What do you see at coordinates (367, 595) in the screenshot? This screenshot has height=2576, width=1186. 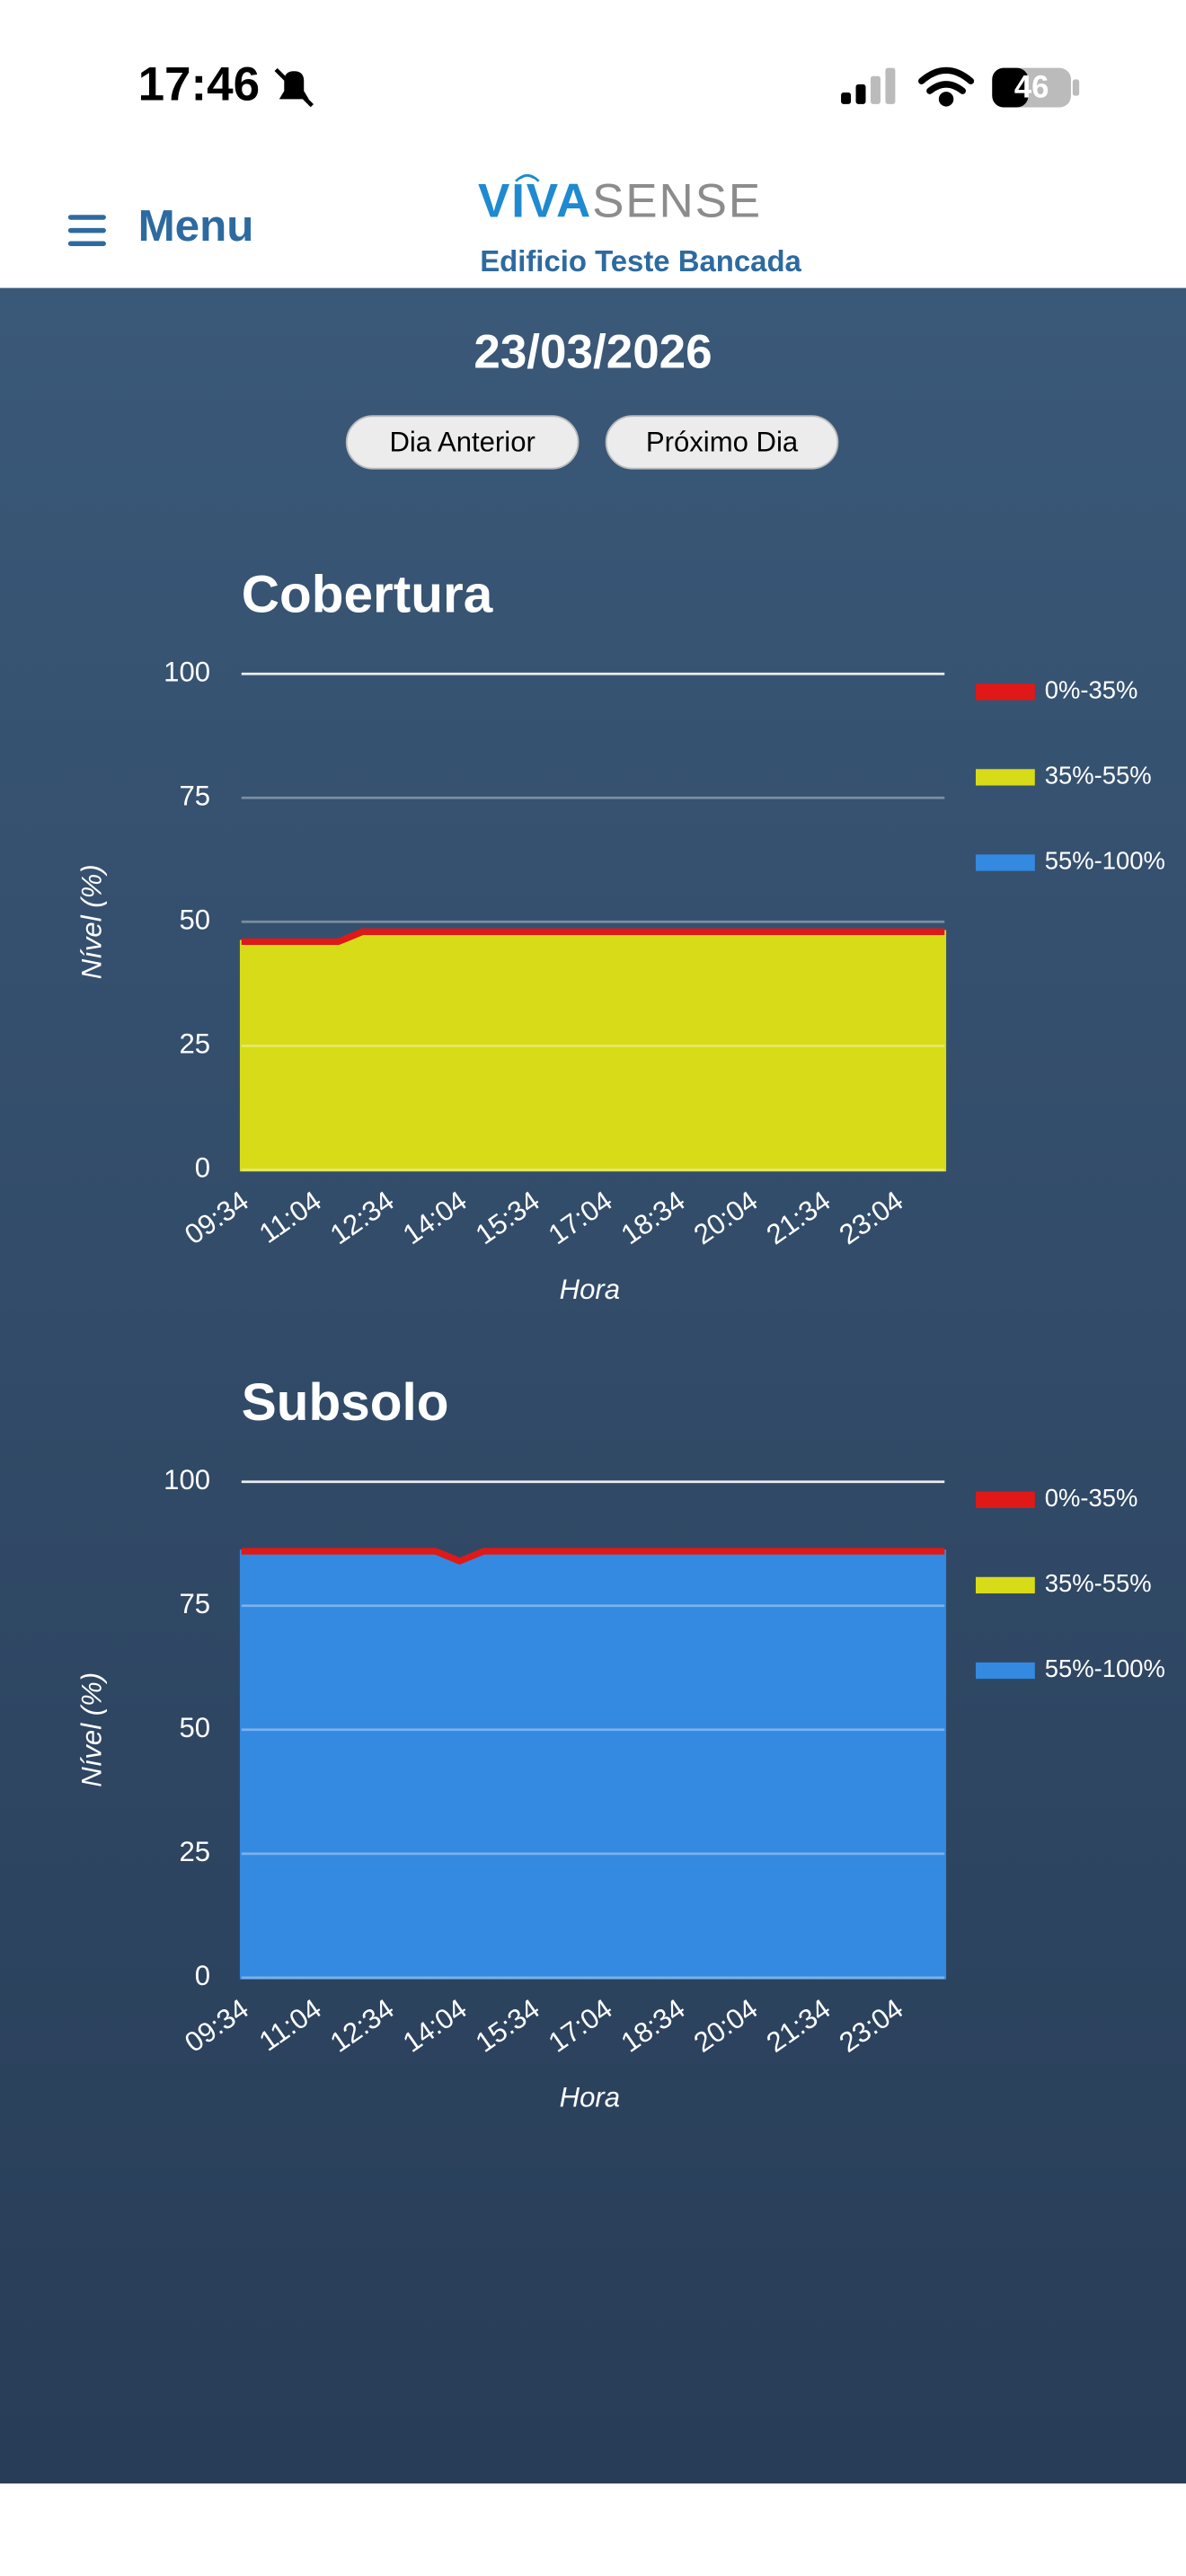 I see `chart-title: Cobertura` at bounding box center [367, 595].